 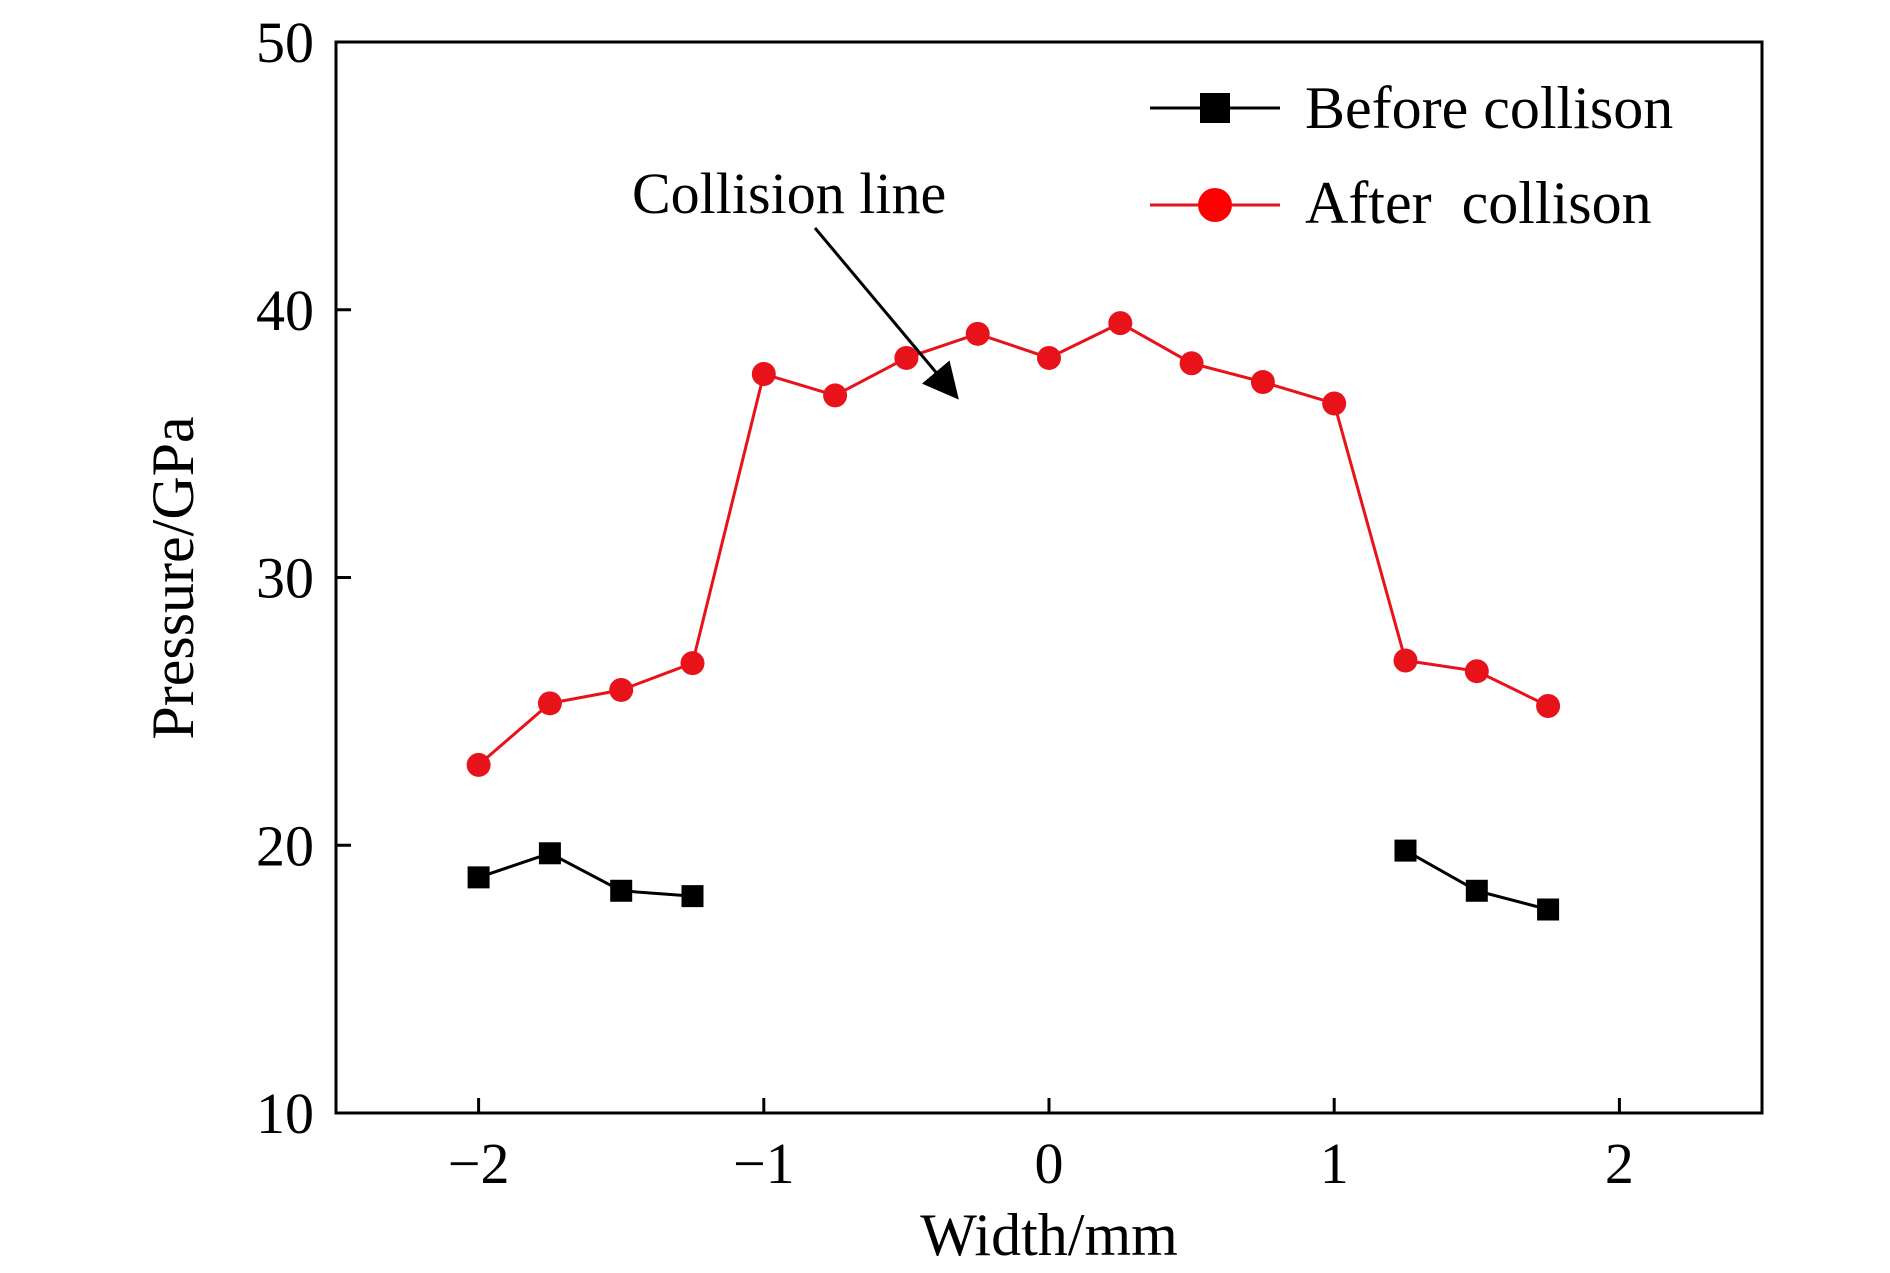 What do you see at coordinates (886, 313) in the screenshot?
I see `annotation-arrow` at bounding box center [886, 313].